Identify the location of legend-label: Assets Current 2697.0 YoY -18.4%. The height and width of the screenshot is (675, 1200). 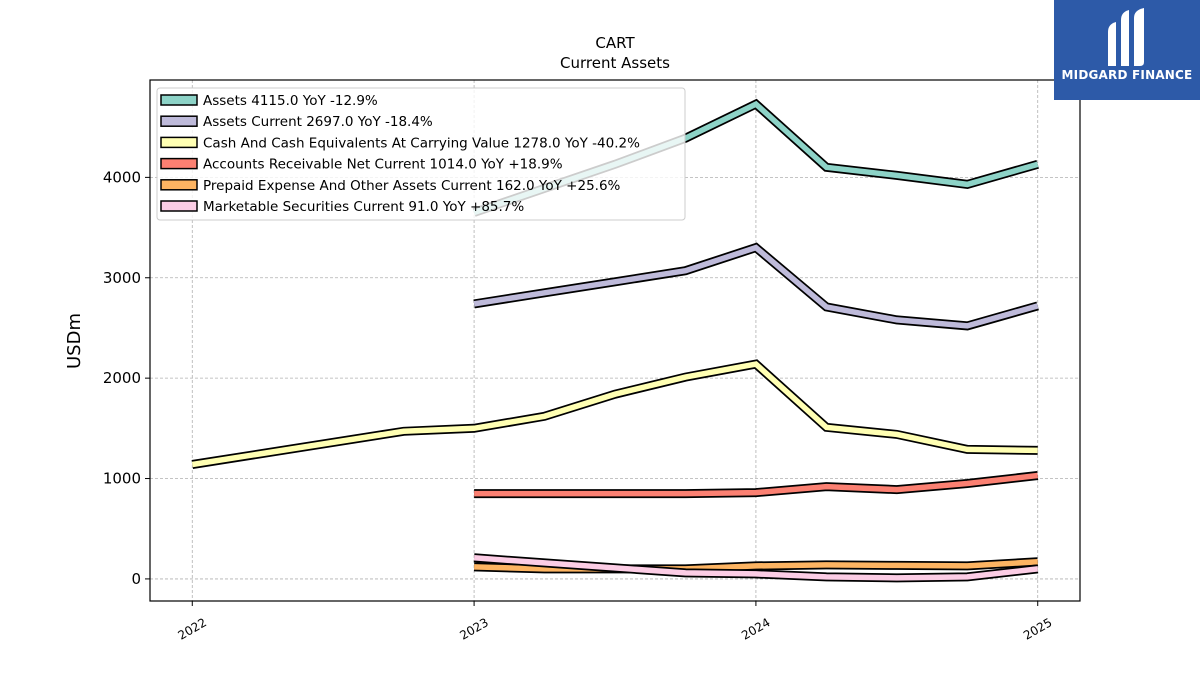
(318, 122).